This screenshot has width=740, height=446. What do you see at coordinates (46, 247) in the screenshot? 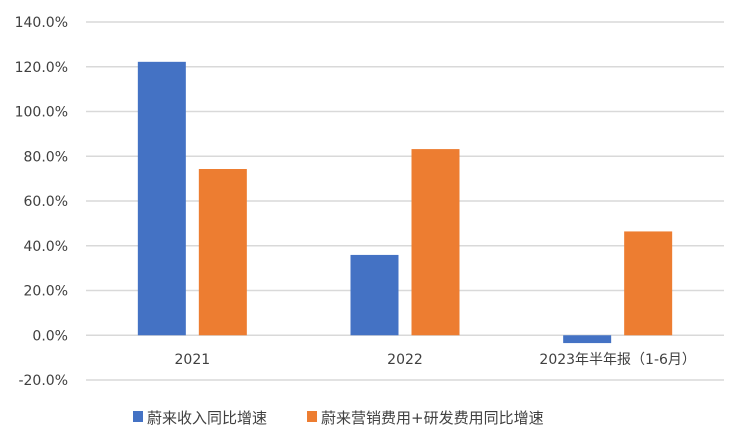
I see `y-tick-label: 40.0%` at bounding box center [46, 247].